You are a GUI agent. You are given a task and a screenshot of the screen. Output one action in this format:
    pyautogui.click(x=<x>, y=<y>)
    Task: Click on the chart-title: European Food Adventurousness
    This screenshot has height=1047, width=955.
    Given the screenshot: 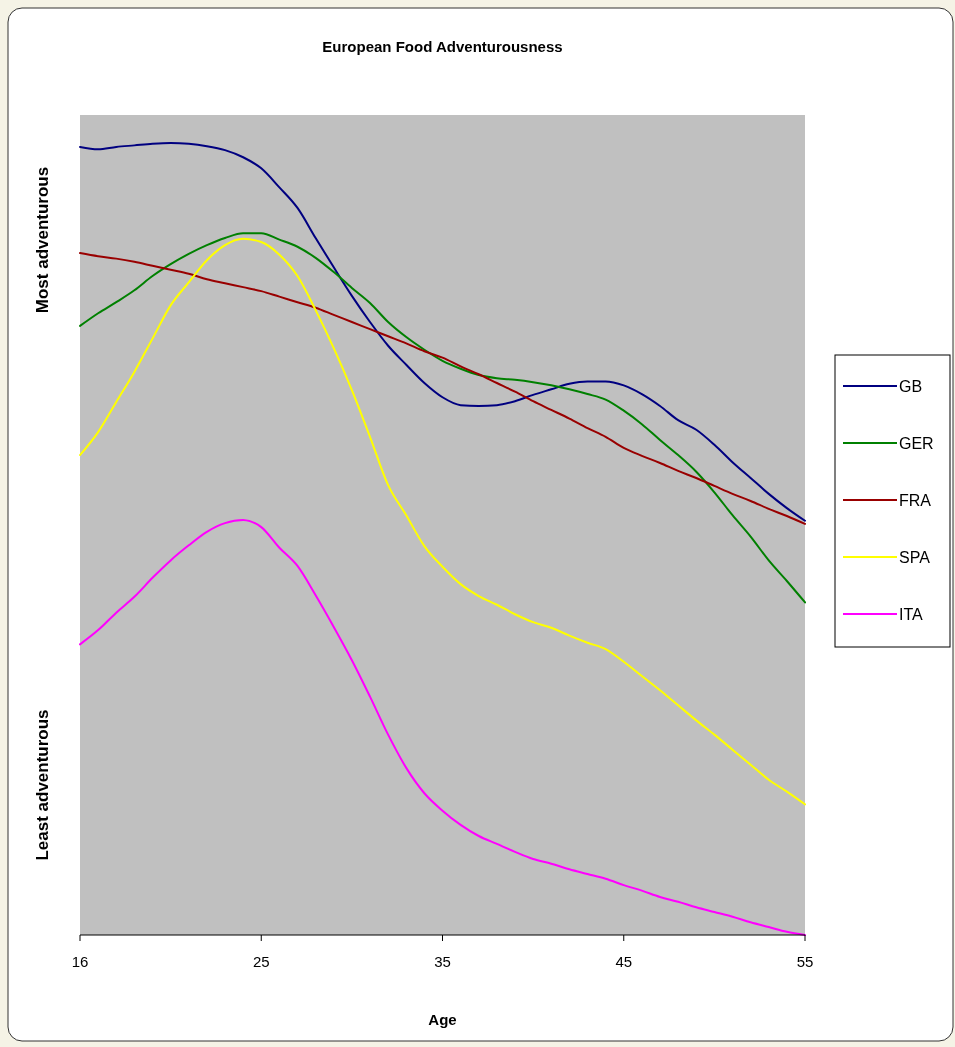 What is the action you would take?
    pyautogui.click(x=442, y=46)
    